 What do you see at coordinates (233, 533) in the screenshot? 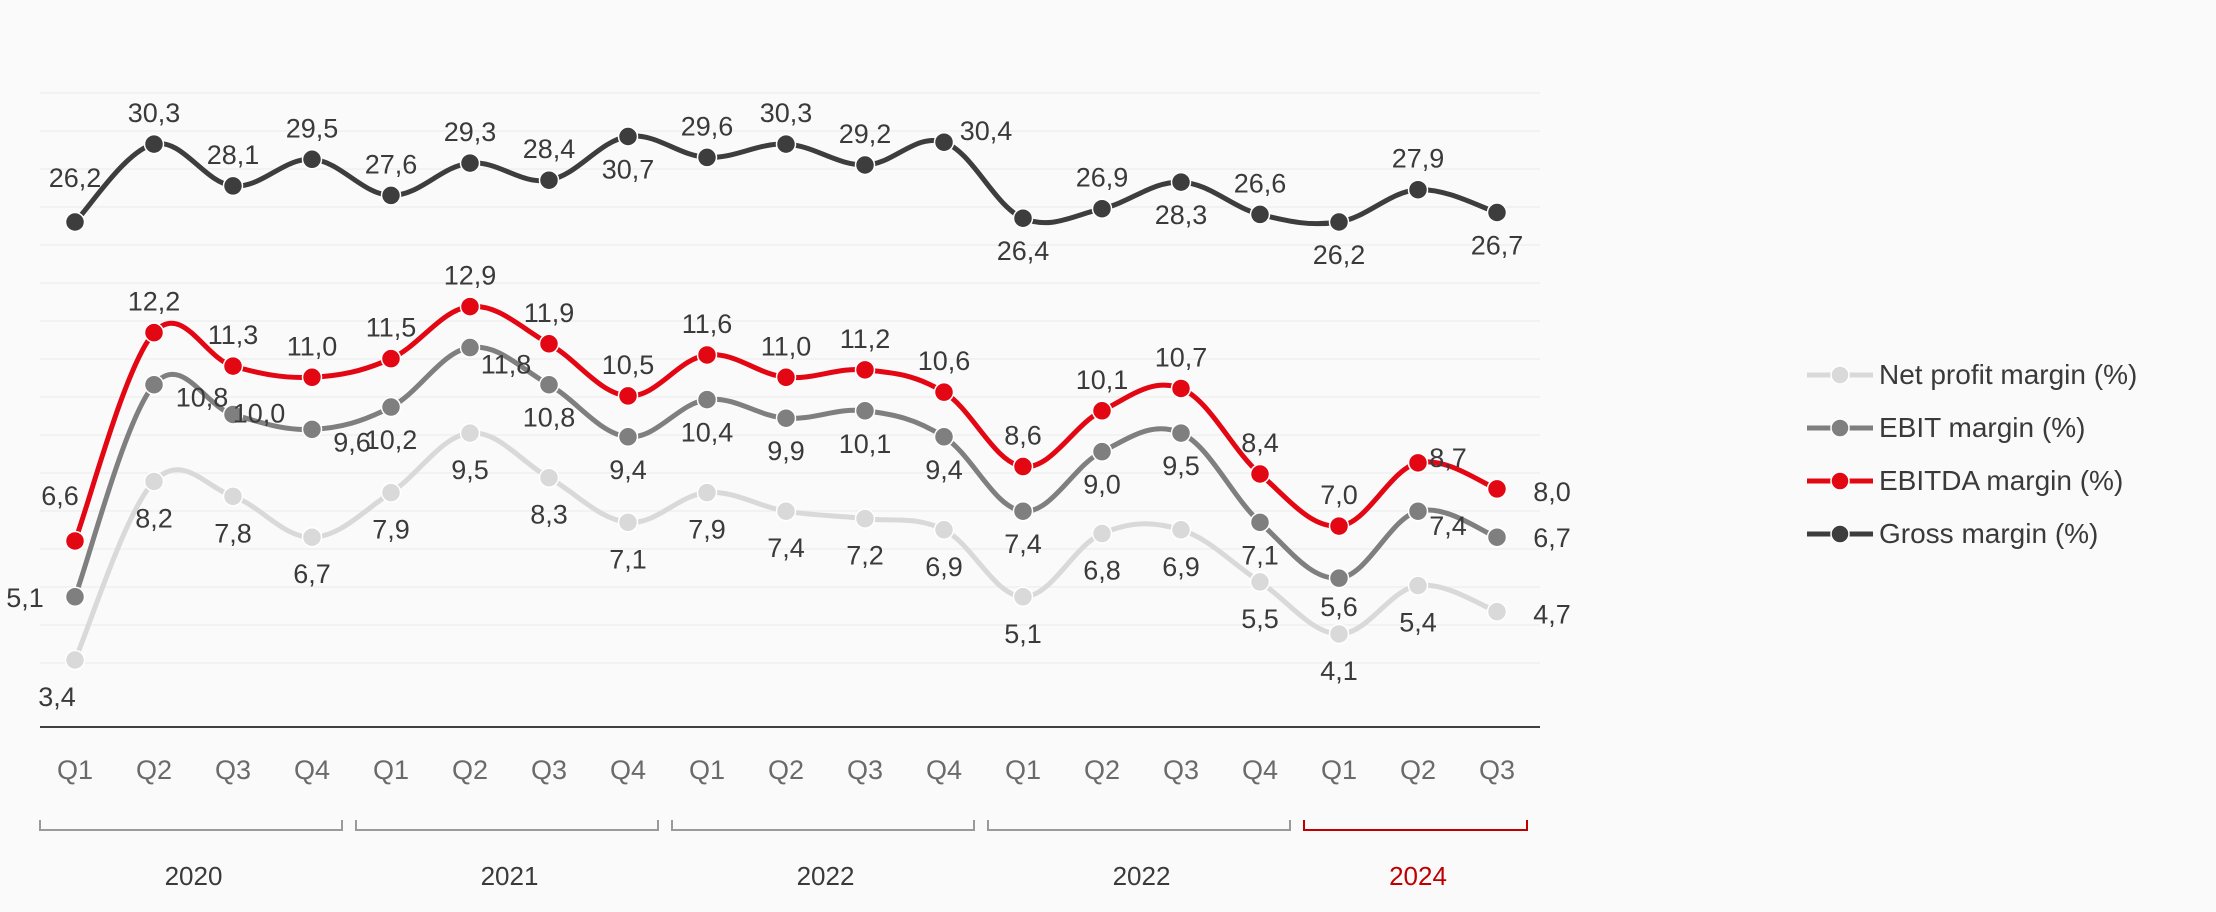
I see `net-profit-margin-data-label: 7,8` at bounding box center [233, 533].